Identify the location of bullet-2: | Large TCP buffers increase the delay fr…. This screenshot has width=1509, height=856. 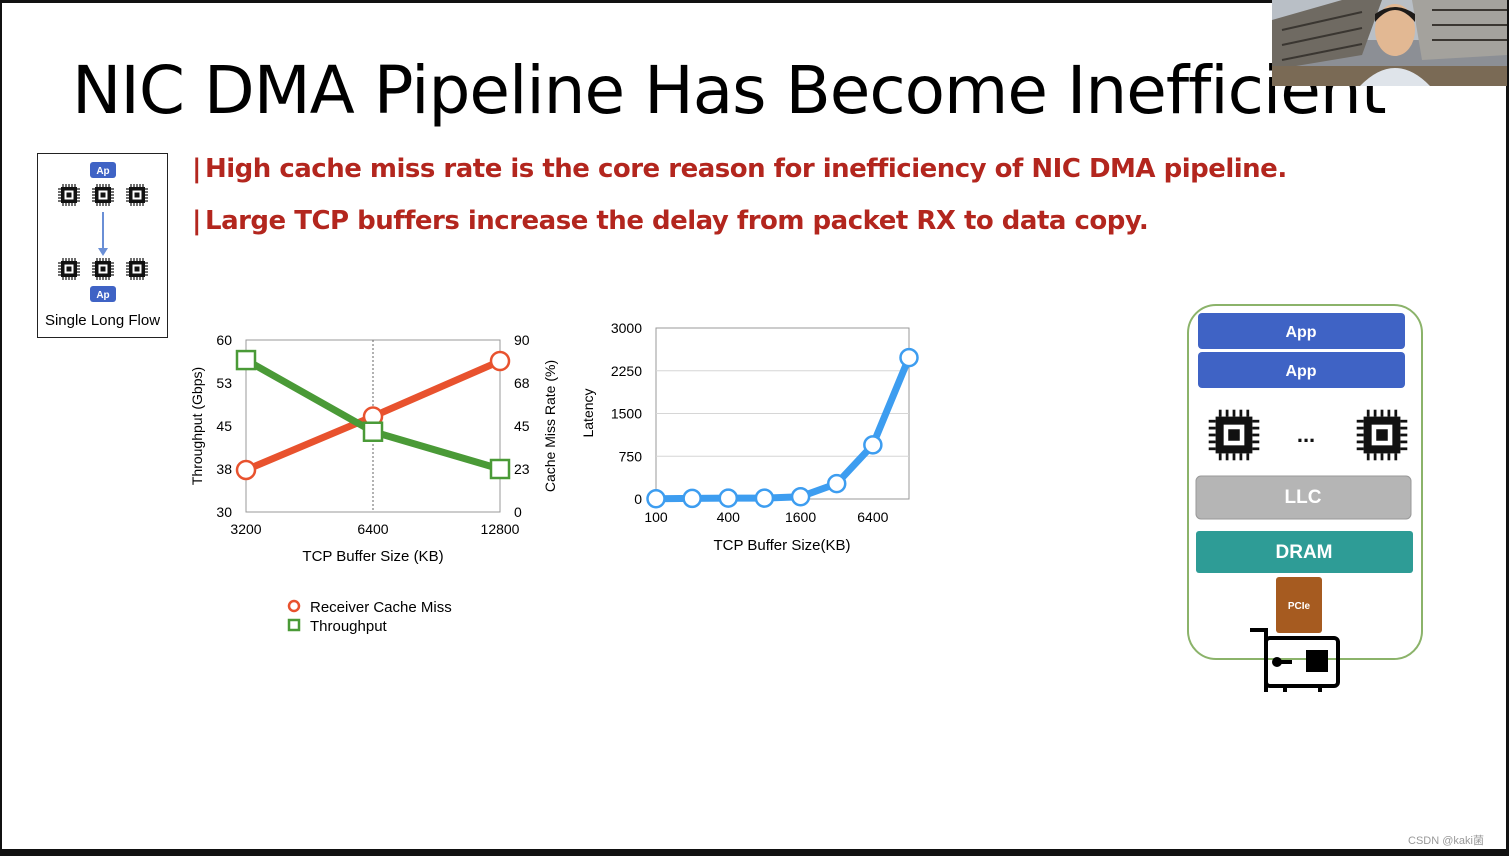
(670, 221).